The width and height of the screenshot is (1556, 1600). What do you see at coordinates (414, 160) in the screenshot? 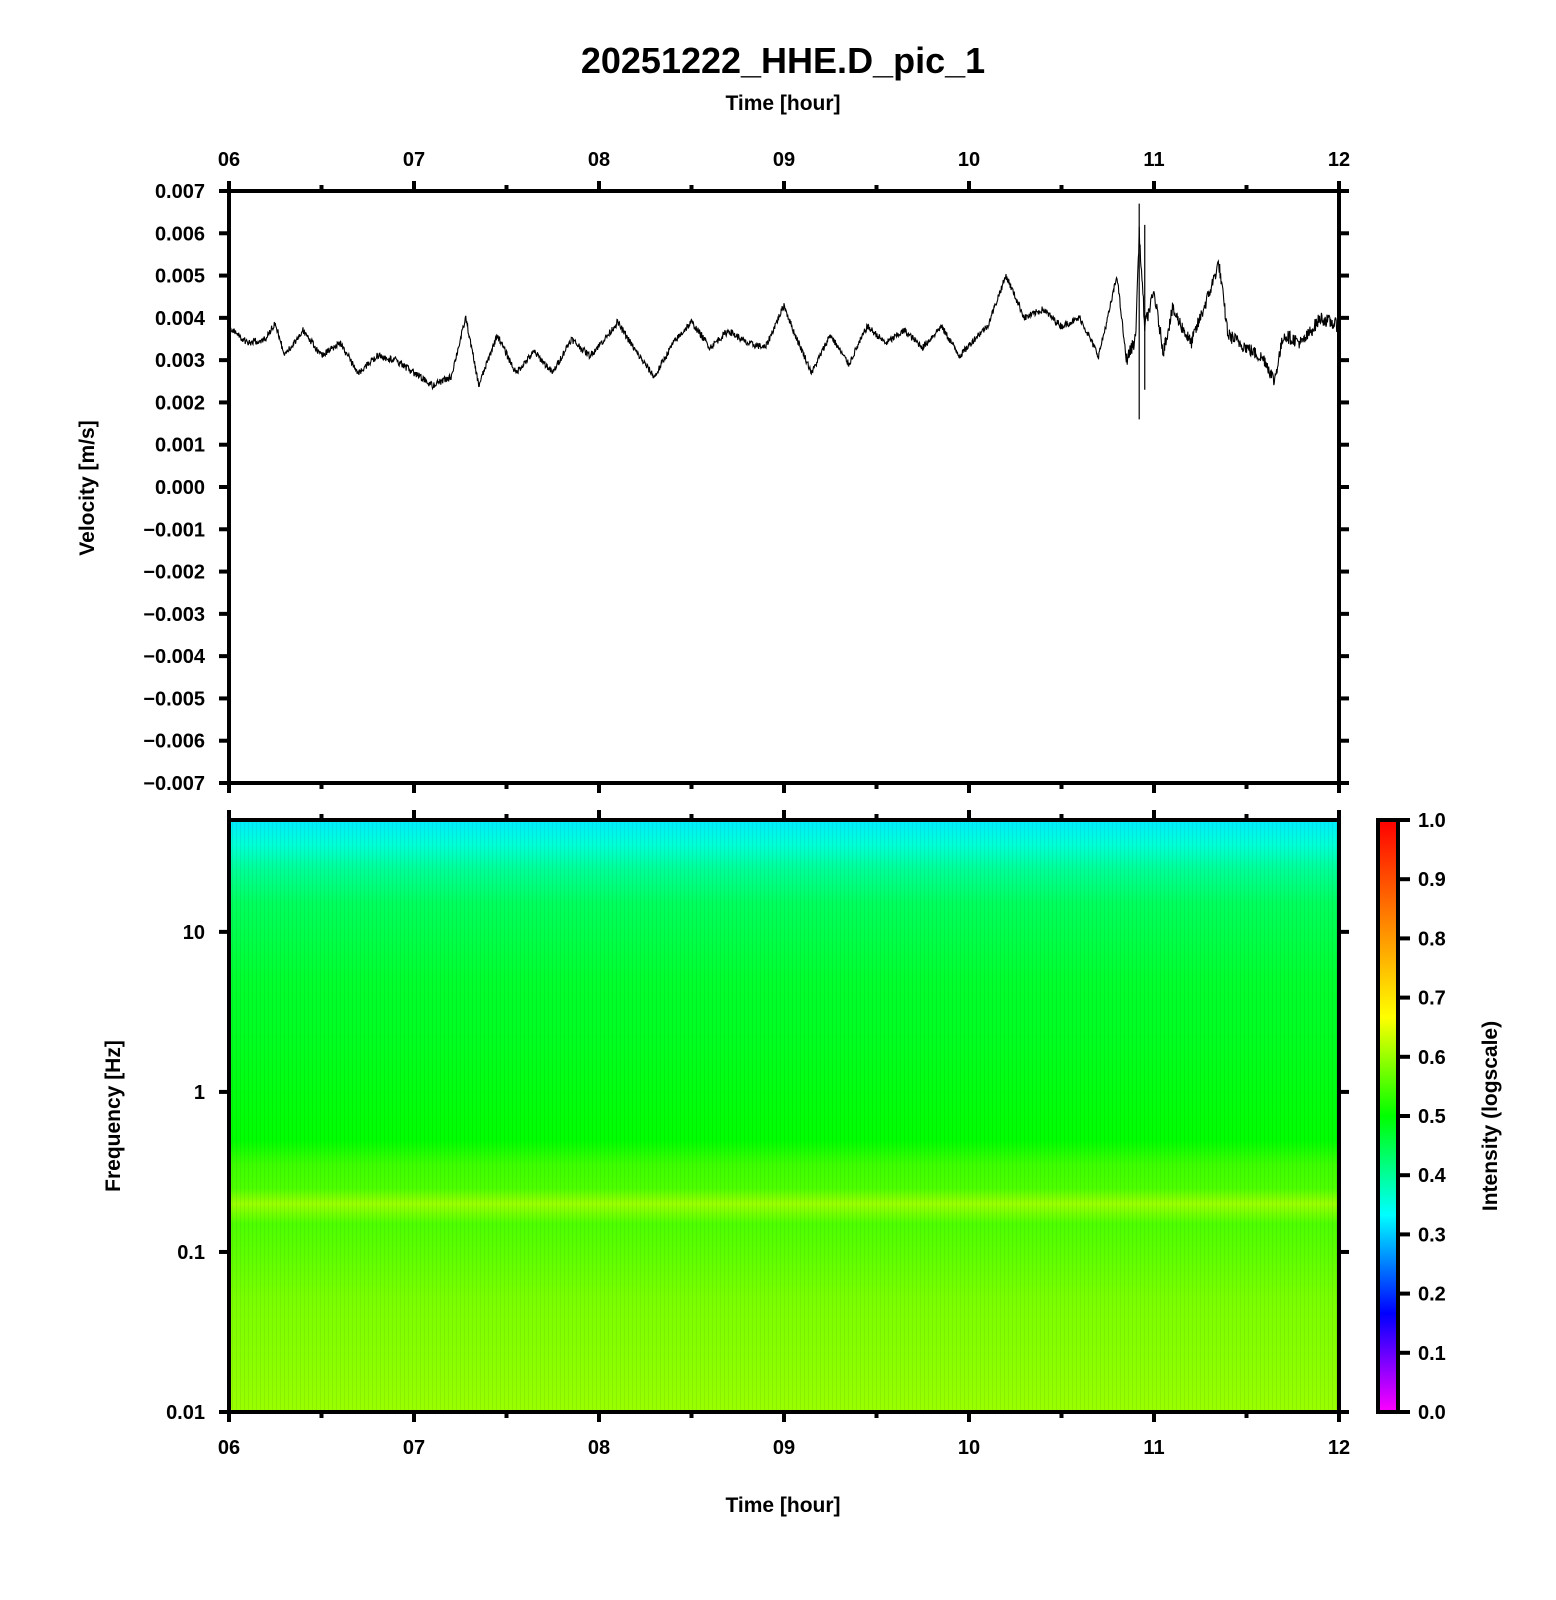
I see `top-x-tick-label: 07` at bounding box center [414, 160].